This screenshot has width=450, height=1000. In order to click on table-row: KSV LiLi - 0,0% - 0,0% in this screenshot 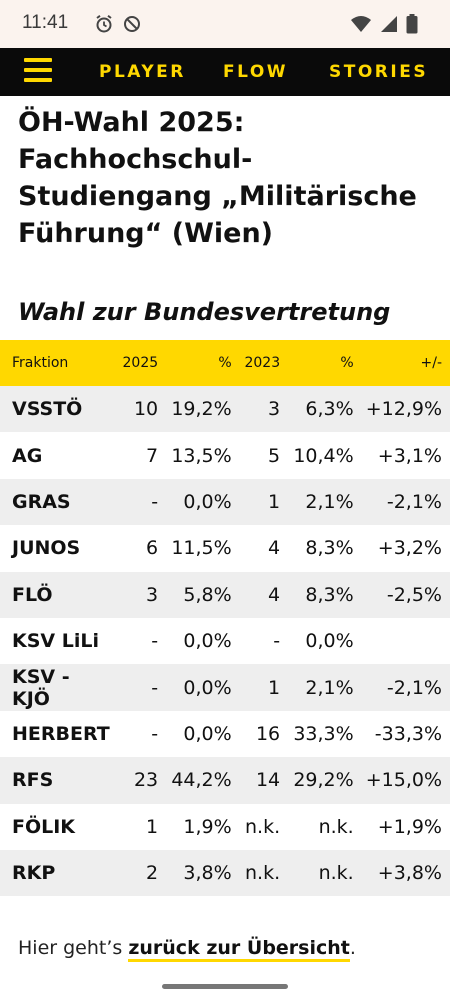, I will do `click(225, 641)`.